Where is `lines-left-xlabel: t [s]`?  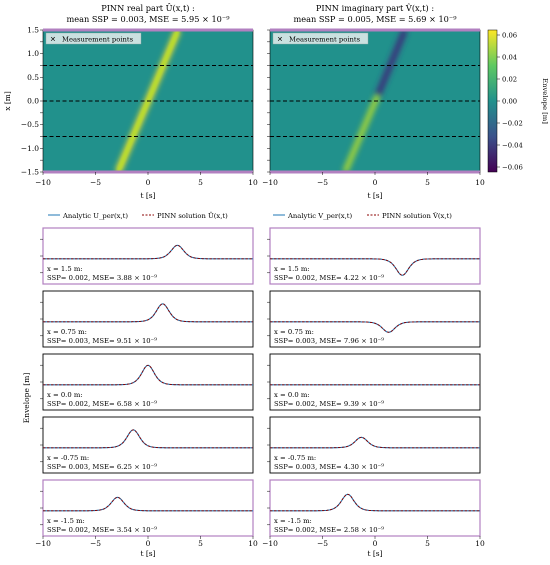
lines-left-xlabel: t [s] is located at coordinates (147, 553).